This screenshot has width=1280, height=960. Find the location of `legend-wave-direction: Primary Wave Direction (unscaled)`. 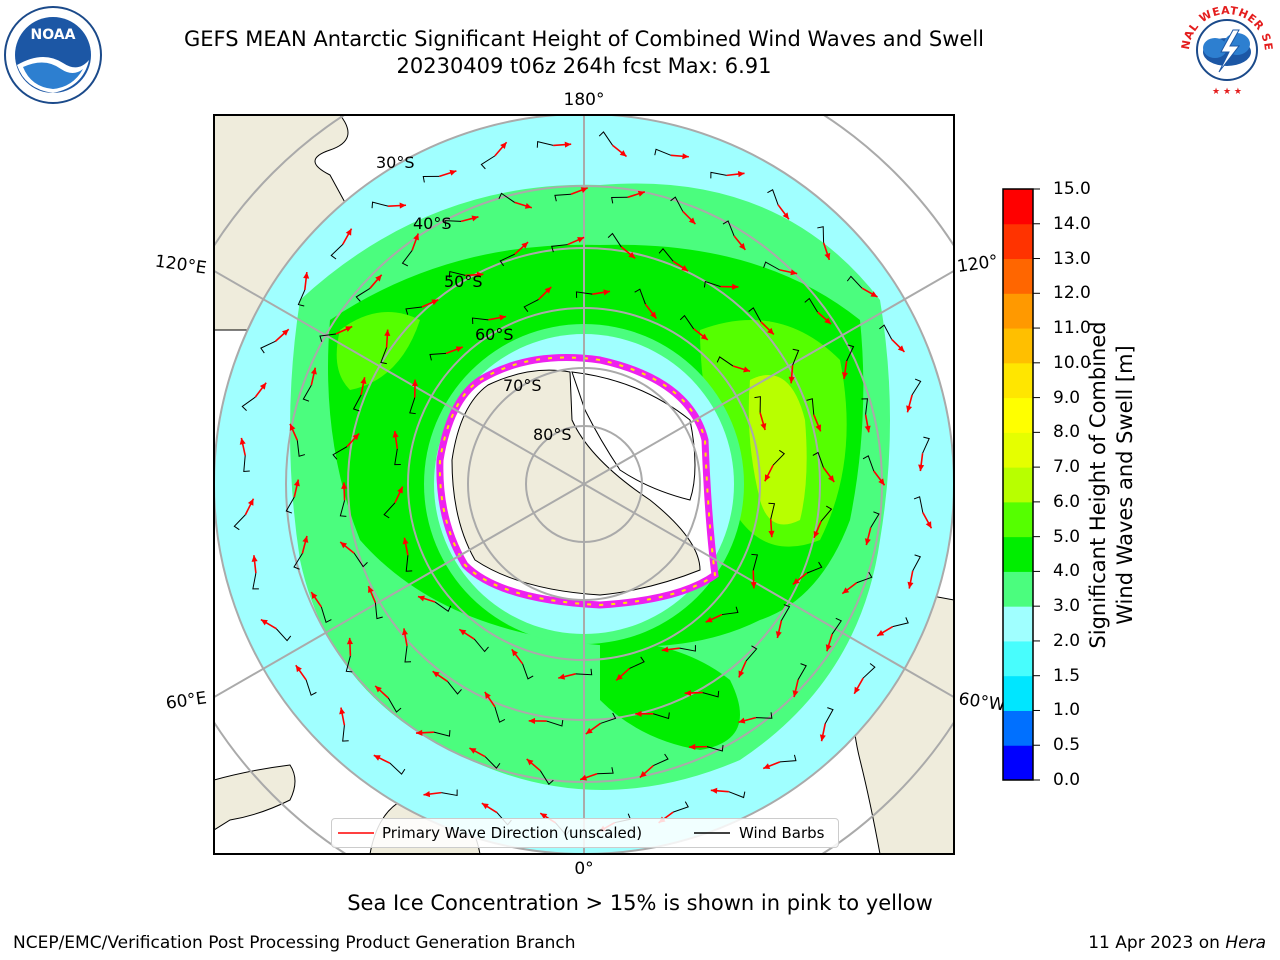

legend-wave-direction: Primary Wave Direction (unscaled) is located at coordinates (512, 833).